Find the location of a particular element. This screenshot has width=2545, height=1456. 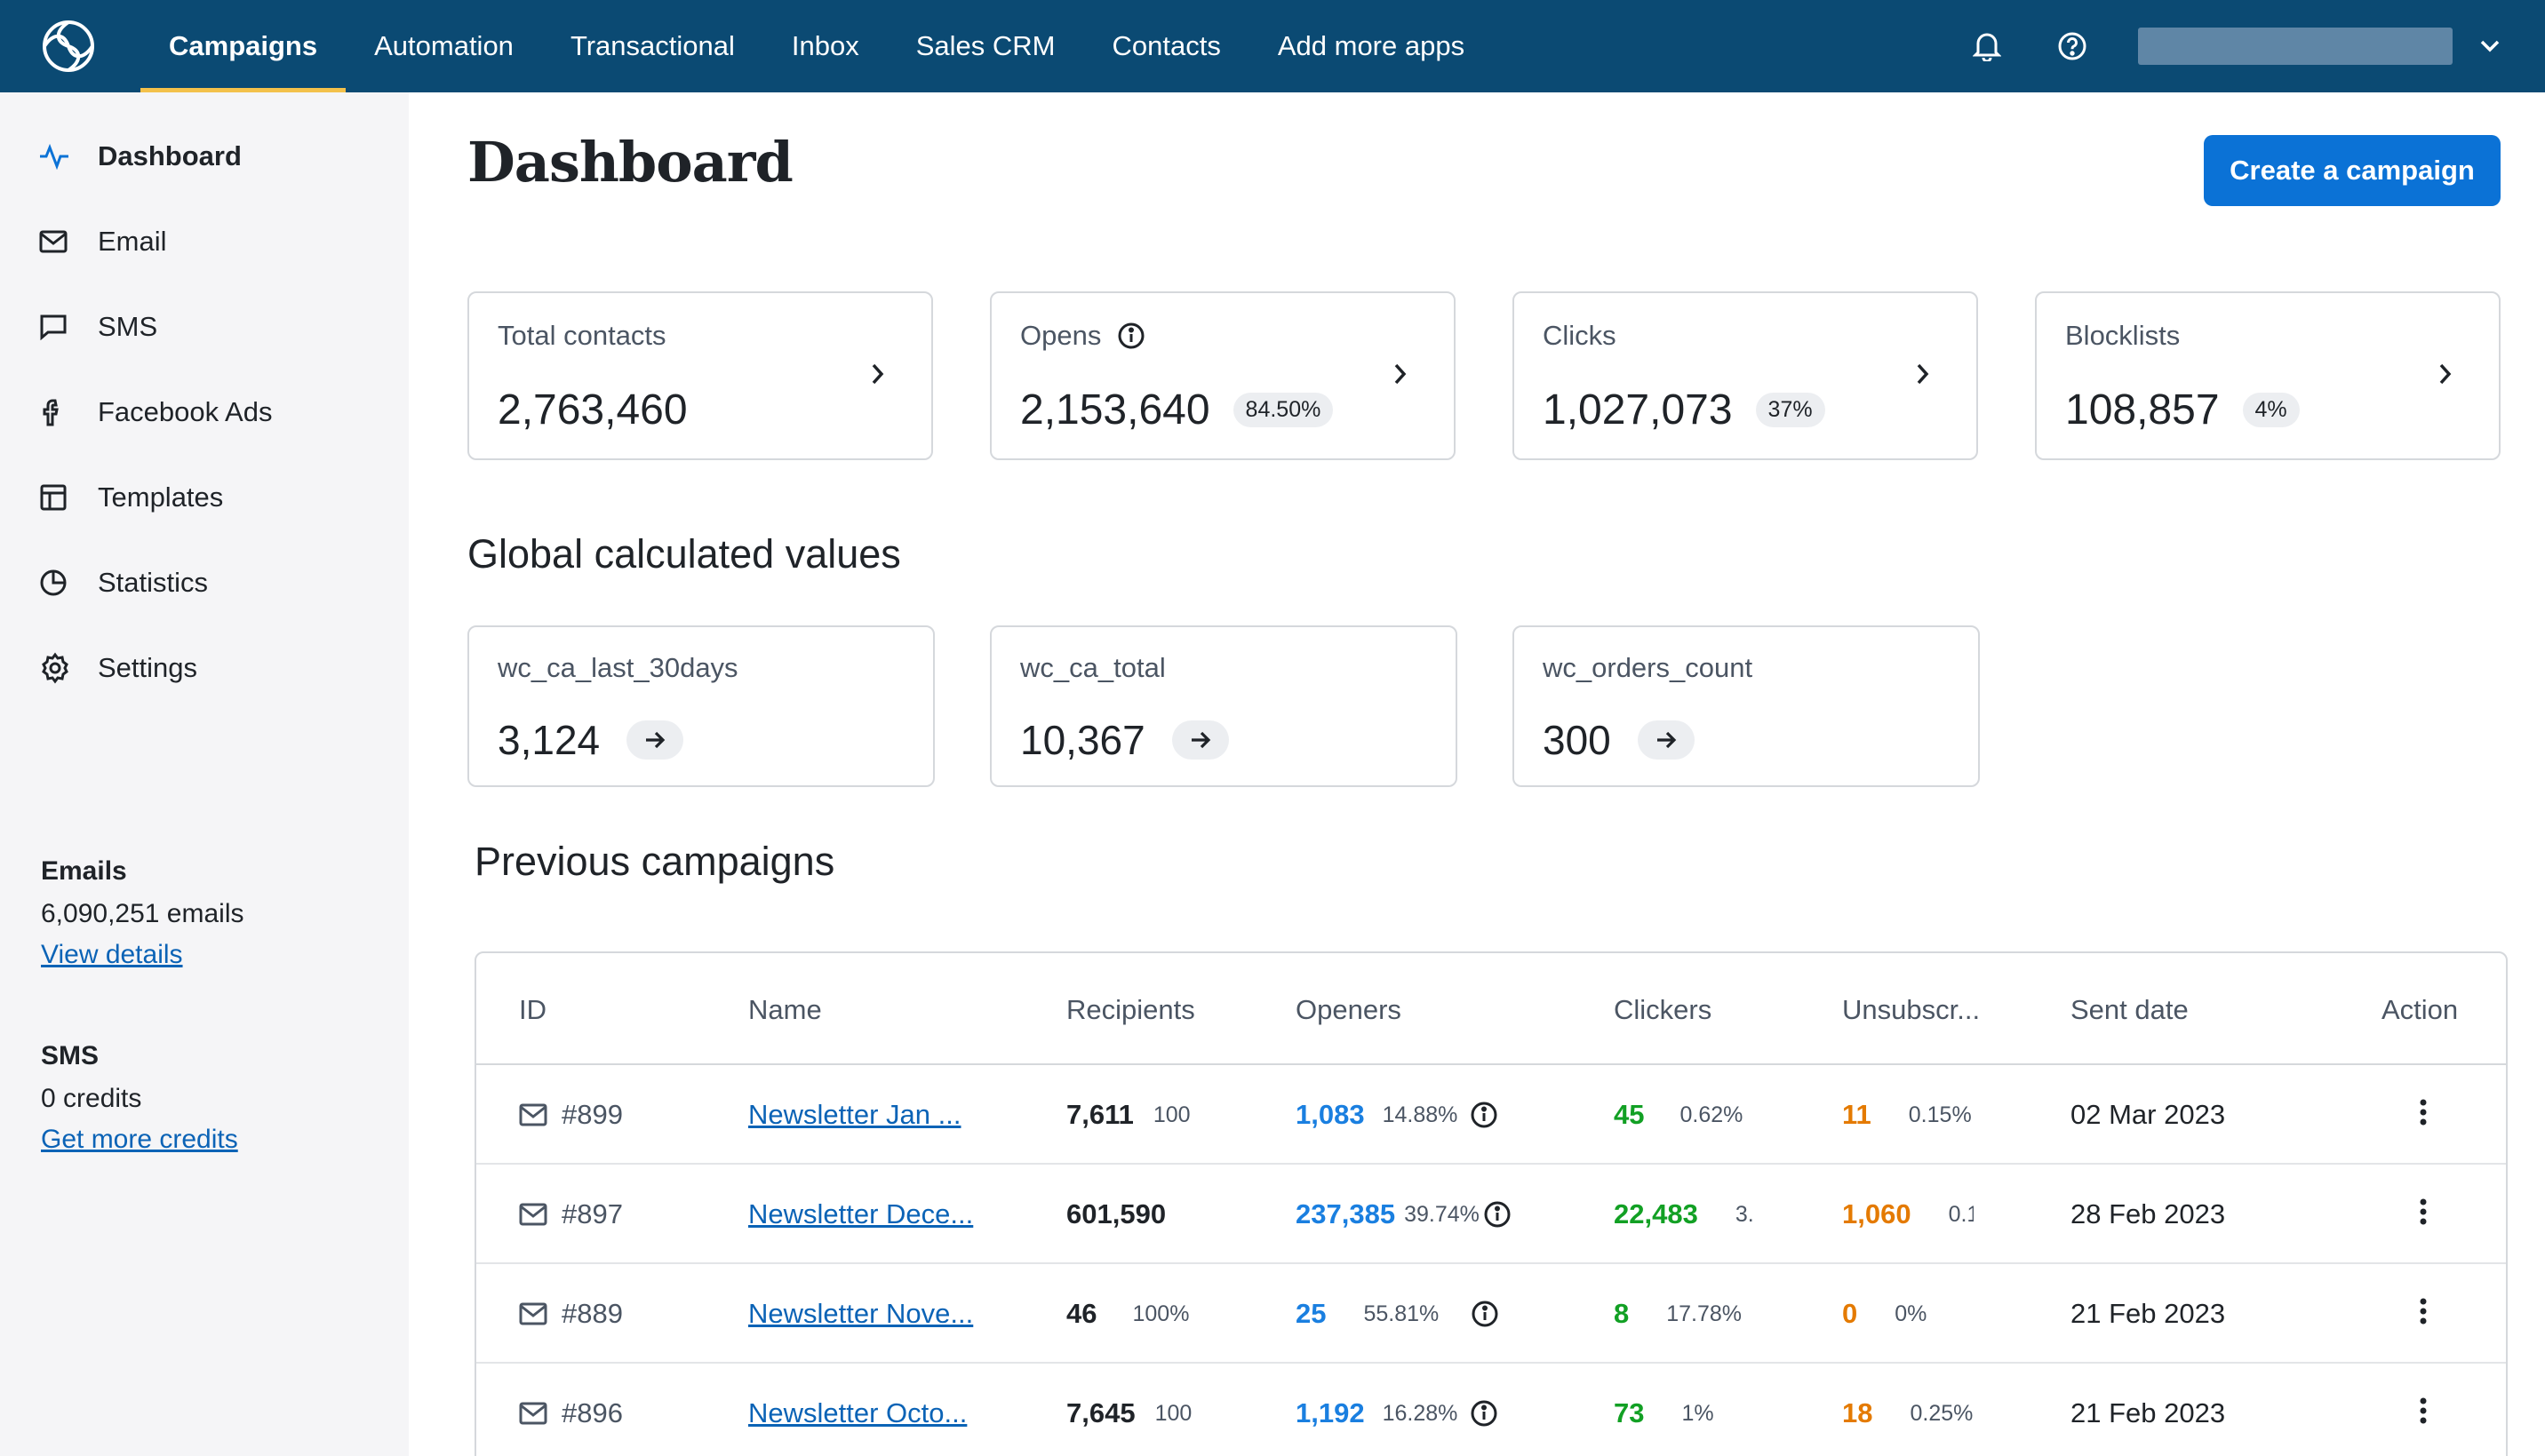

nav-automation: Automation is located at coordinates (444, 45).